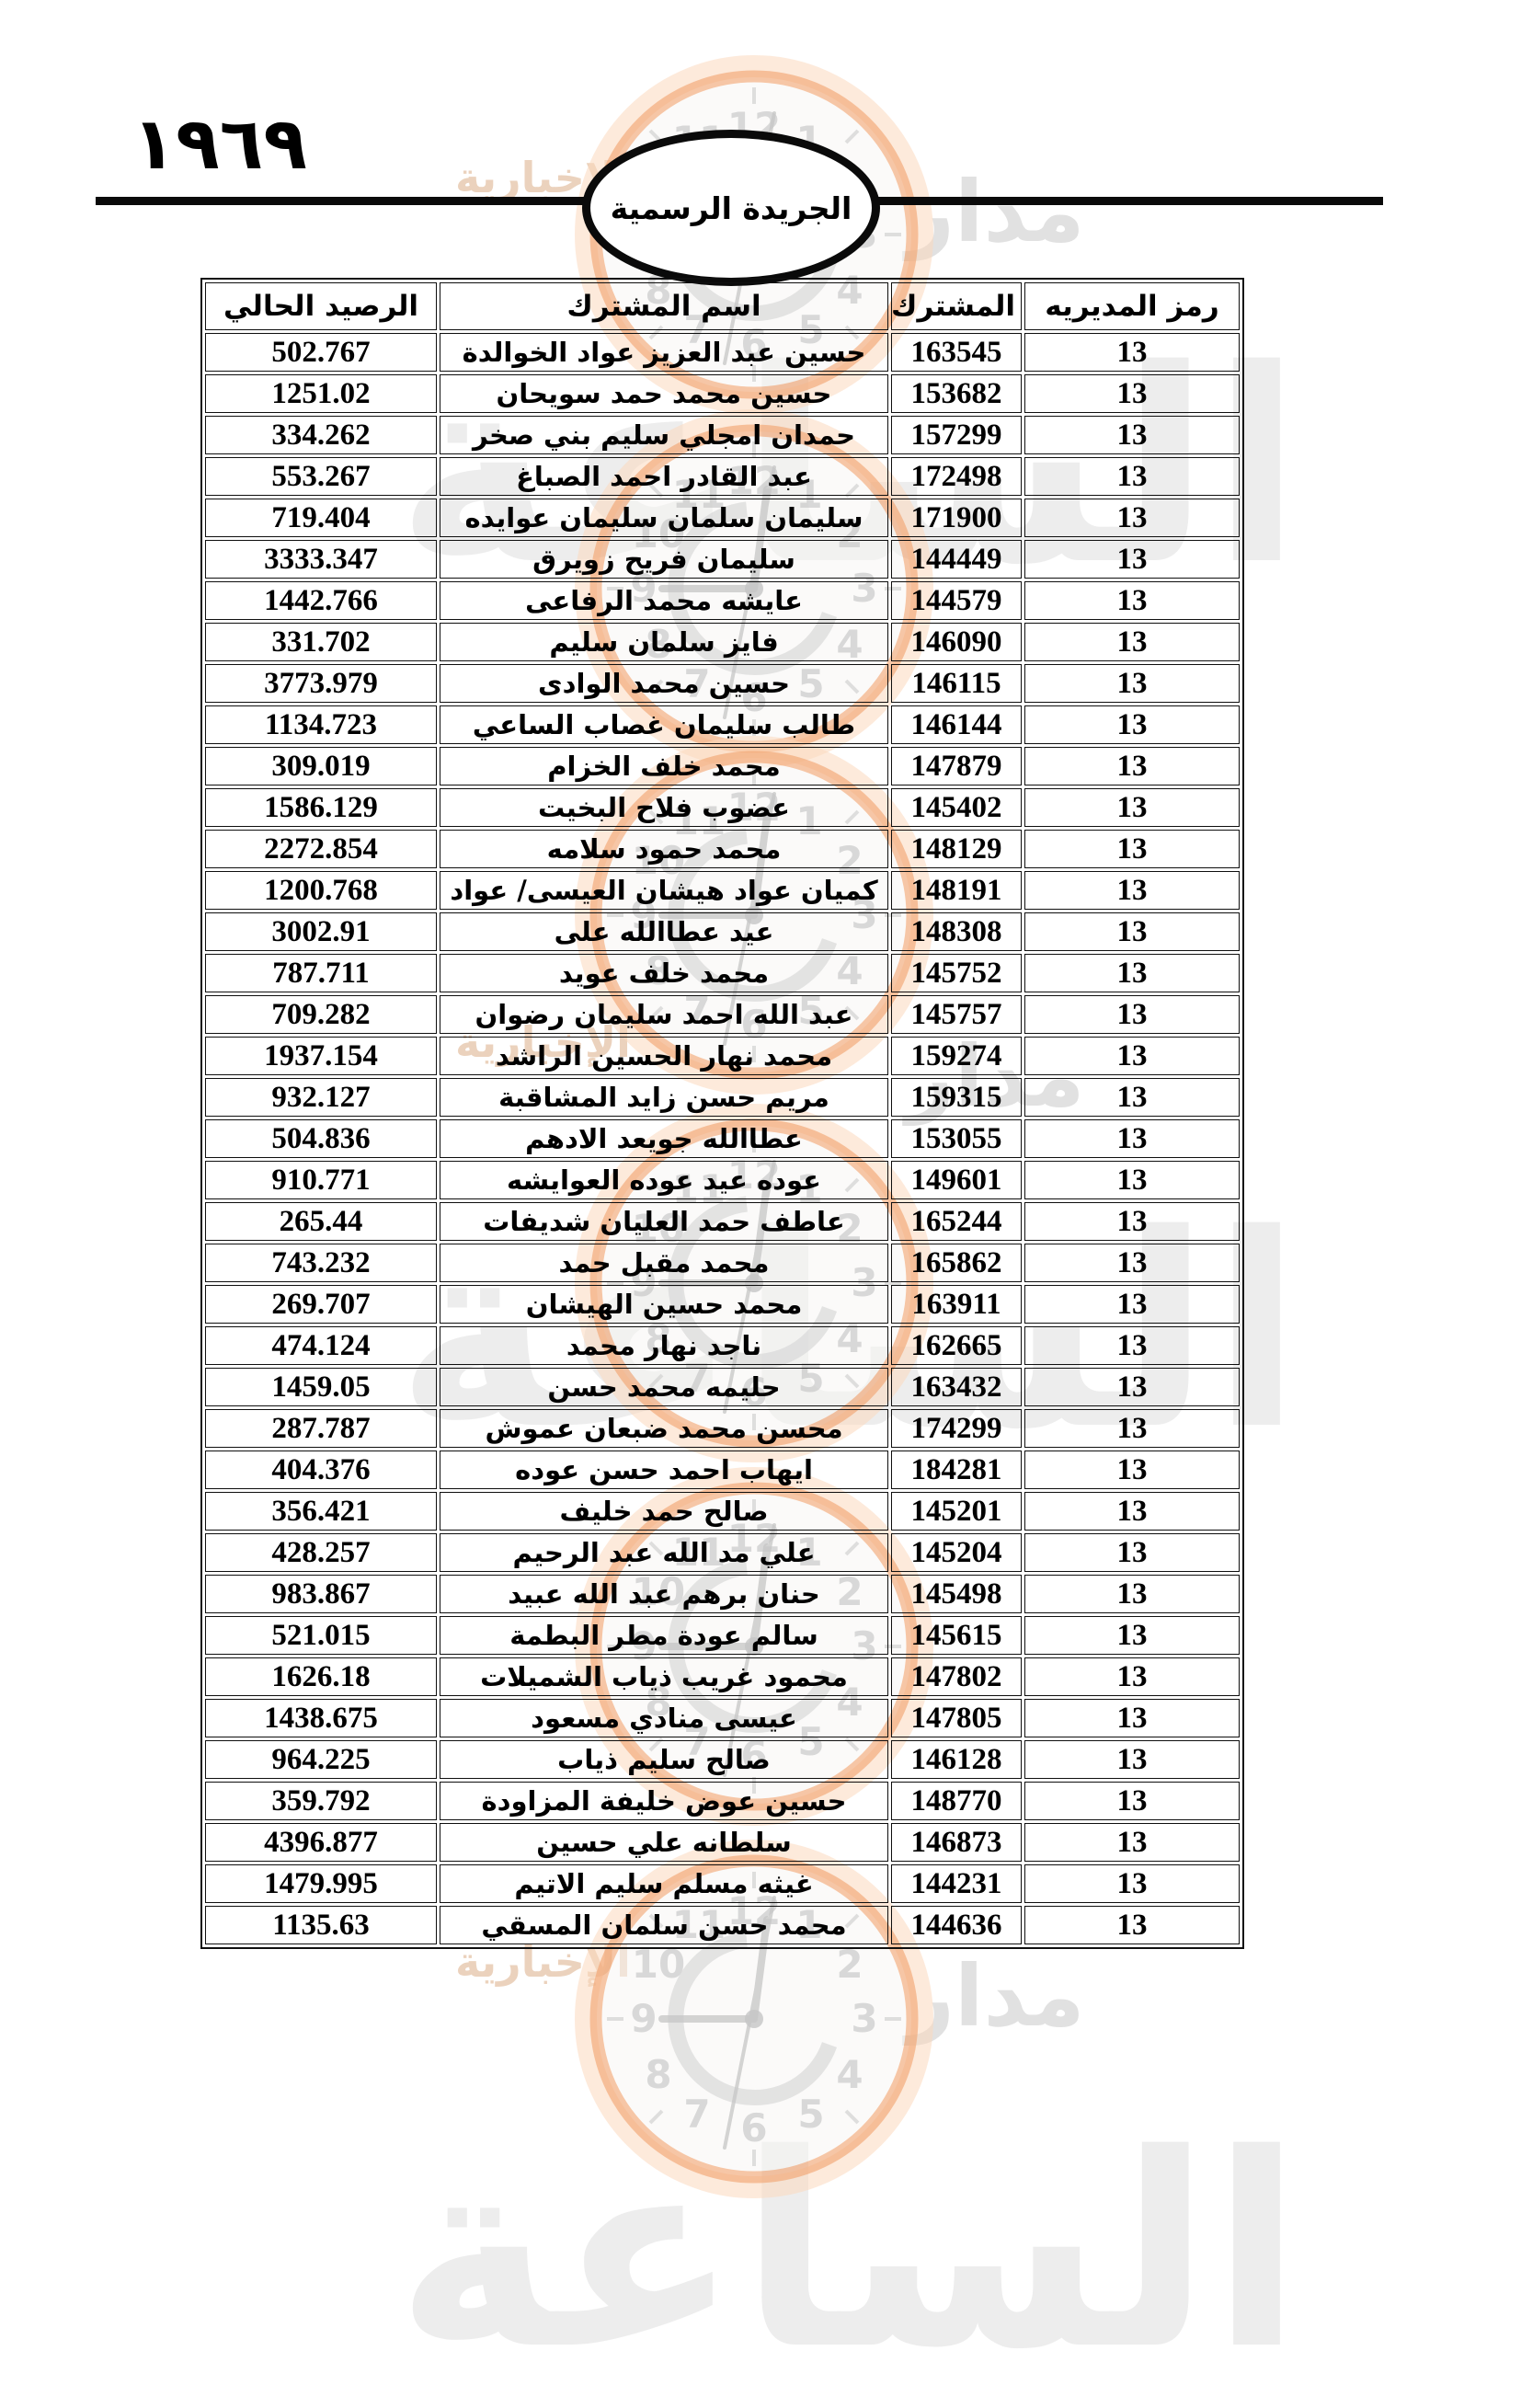  I want to click on table-row: 13 148308 عيد عطاالله على 3002.91, so click(722, 931).